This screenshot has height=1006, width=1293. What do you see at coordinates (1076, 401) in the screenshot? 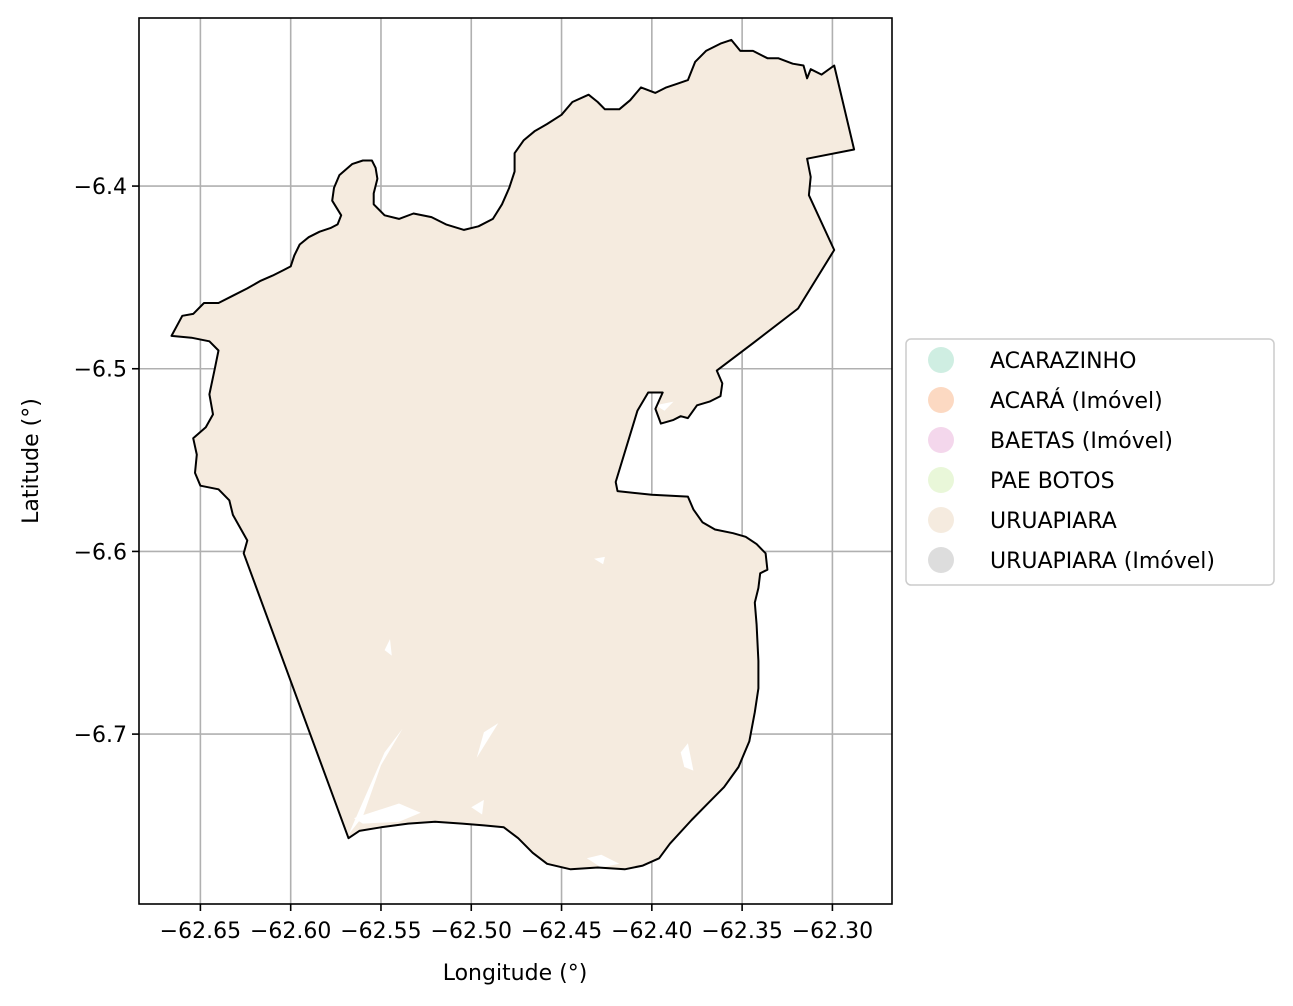
I see `legend-label-1: ACARÁ (Imóvel)` at bounding box center [1076, 401].